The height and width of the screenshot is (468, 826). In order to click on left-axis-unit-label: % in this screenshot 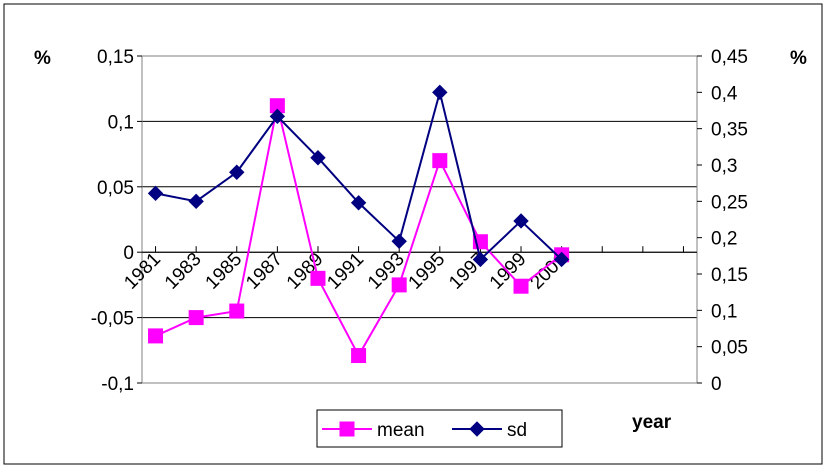, I will do `click(42, 58)`.